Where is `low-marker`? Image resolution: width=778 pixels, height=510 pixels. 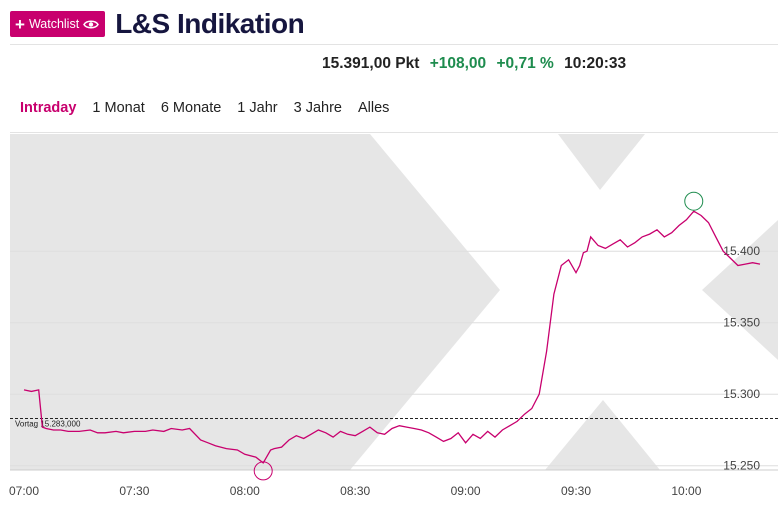
low-marker is located at coordinates (263, 471).